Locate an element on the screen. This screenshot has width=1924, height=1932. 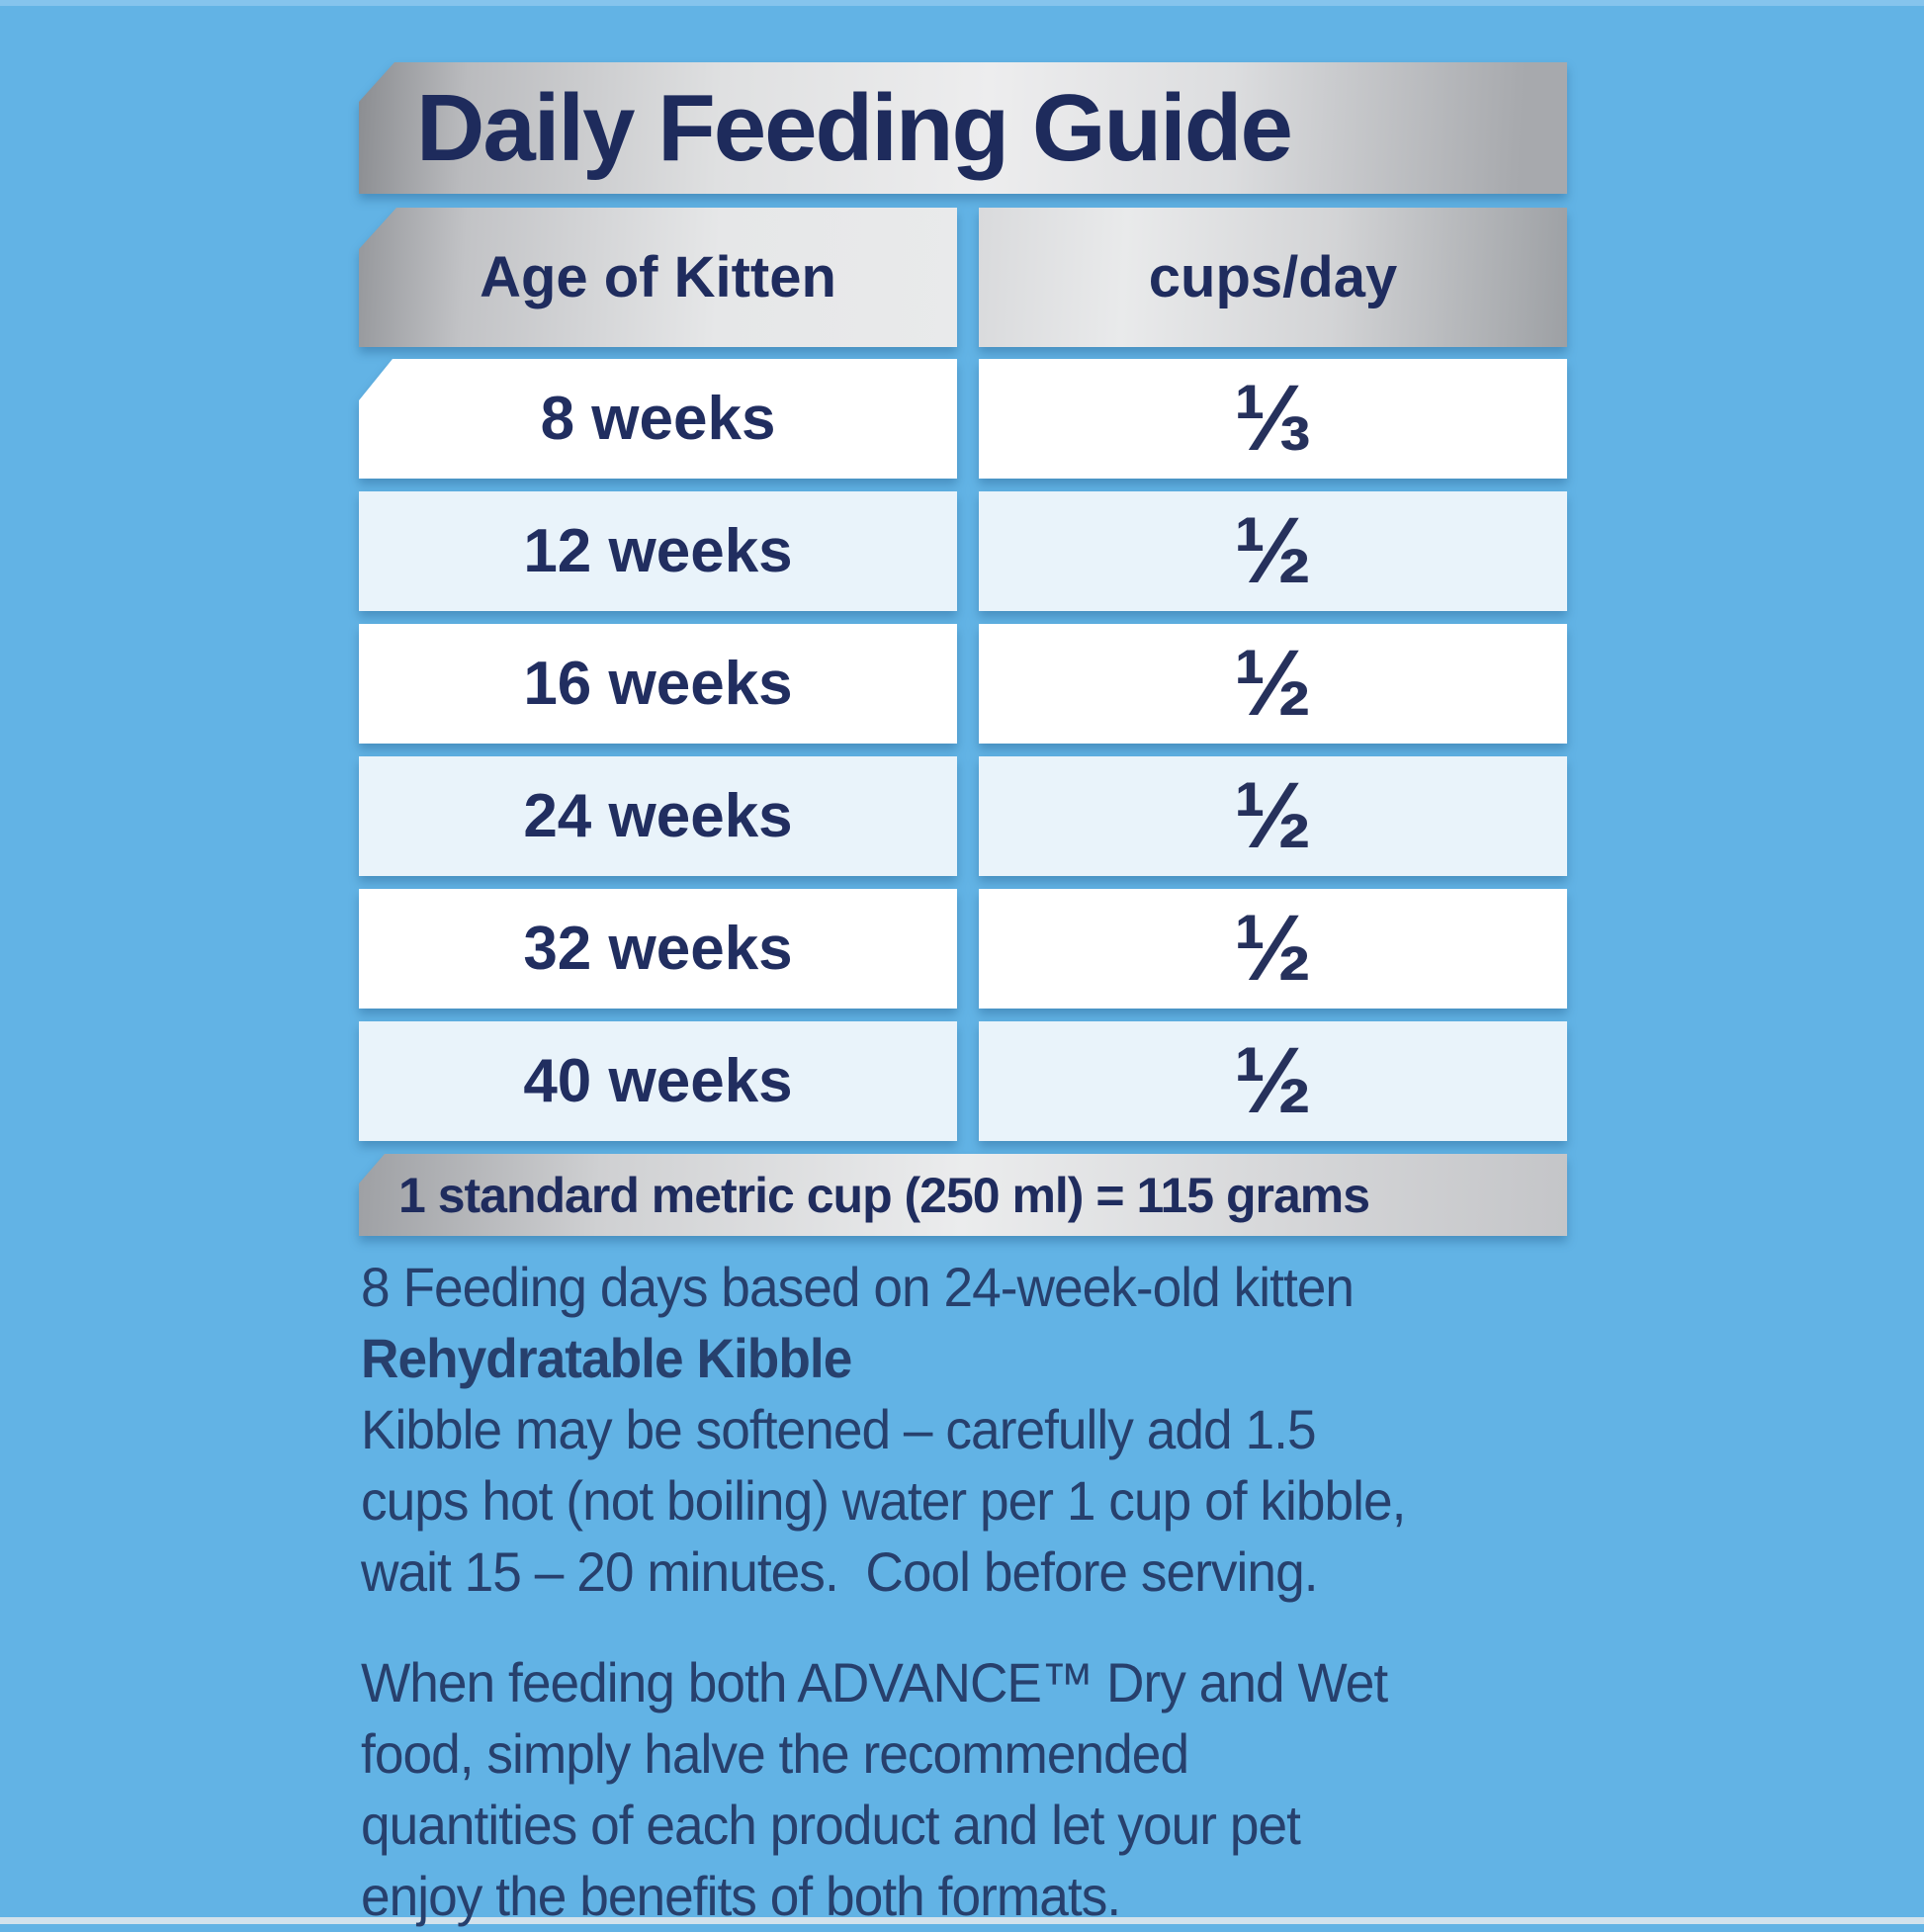
table-header-row: Age of Kitten cups/day is located at coordinates (963, 277).